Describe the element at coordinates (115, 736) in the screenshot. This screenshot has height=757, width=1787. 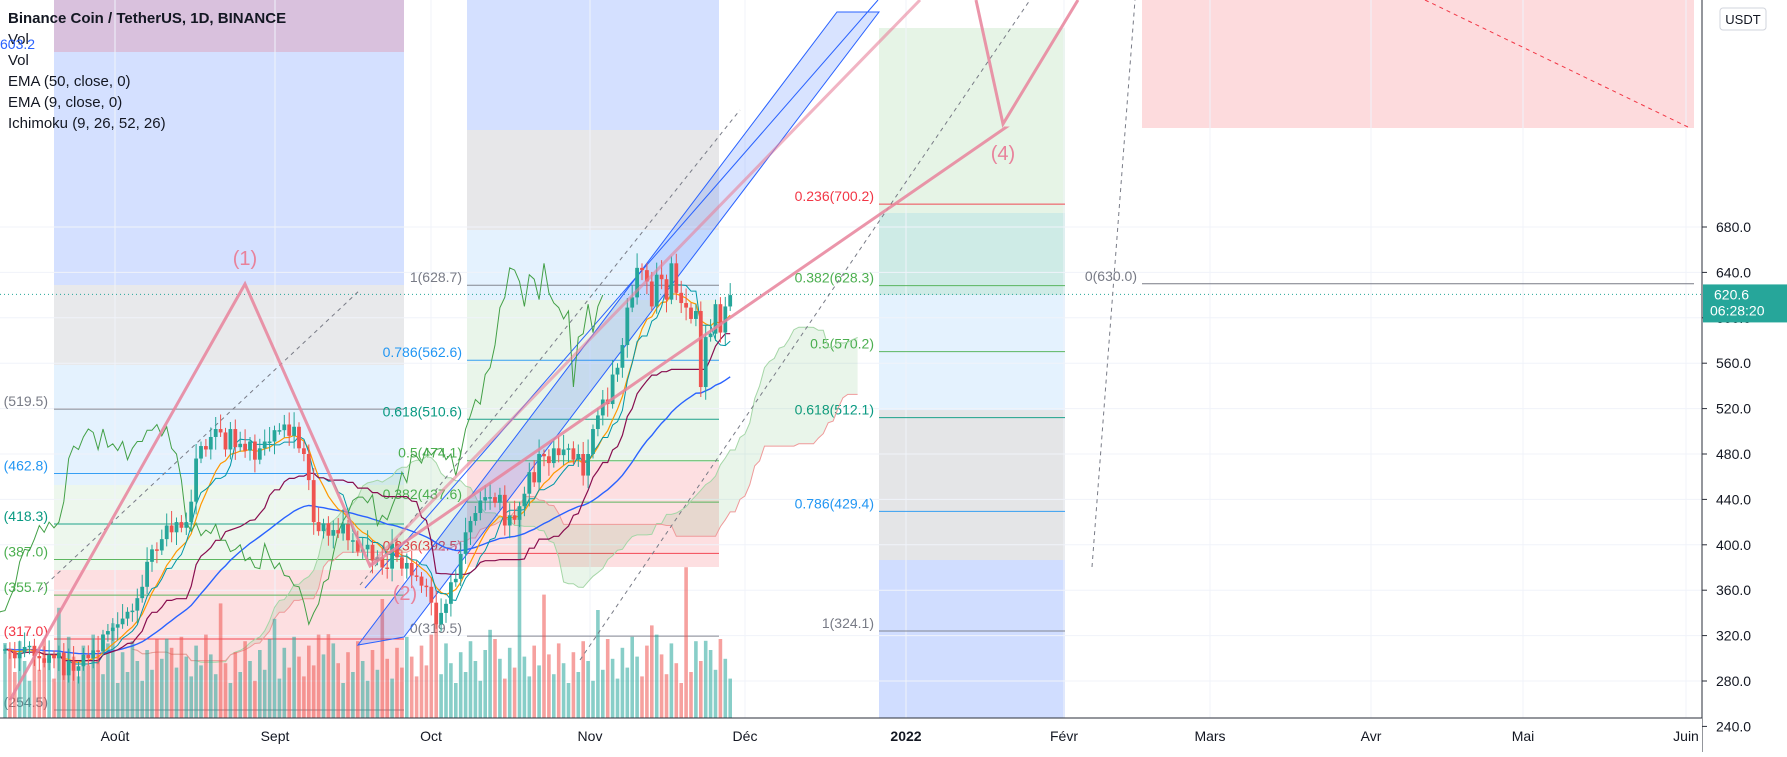
I see `time-tick-label: Août` at that location.